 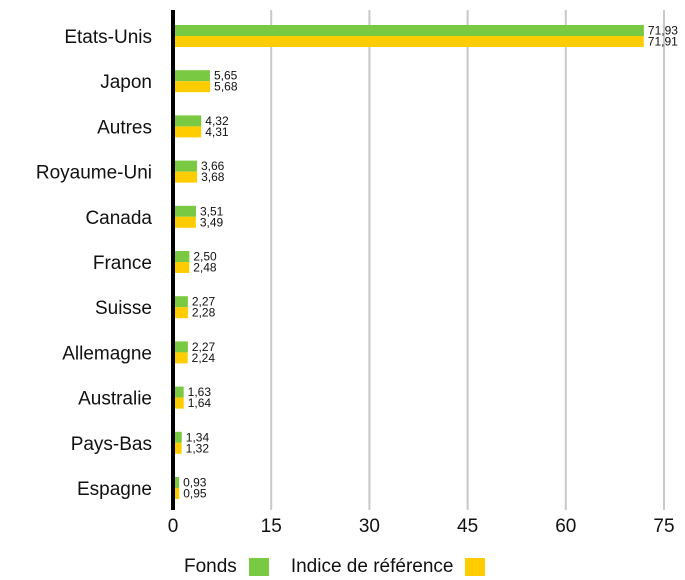 I want to click on x-tick-label: 0, so click(x=173, y=526).